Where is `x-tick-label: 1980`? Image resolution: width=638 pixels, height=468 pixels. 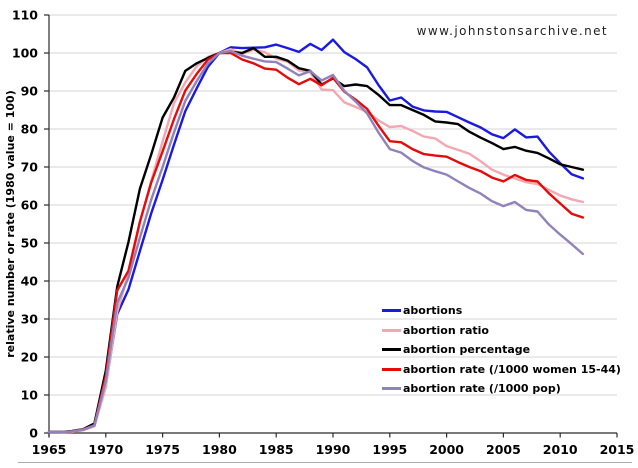
x-tick-label: 1980 is located at coordinates (219, 449).